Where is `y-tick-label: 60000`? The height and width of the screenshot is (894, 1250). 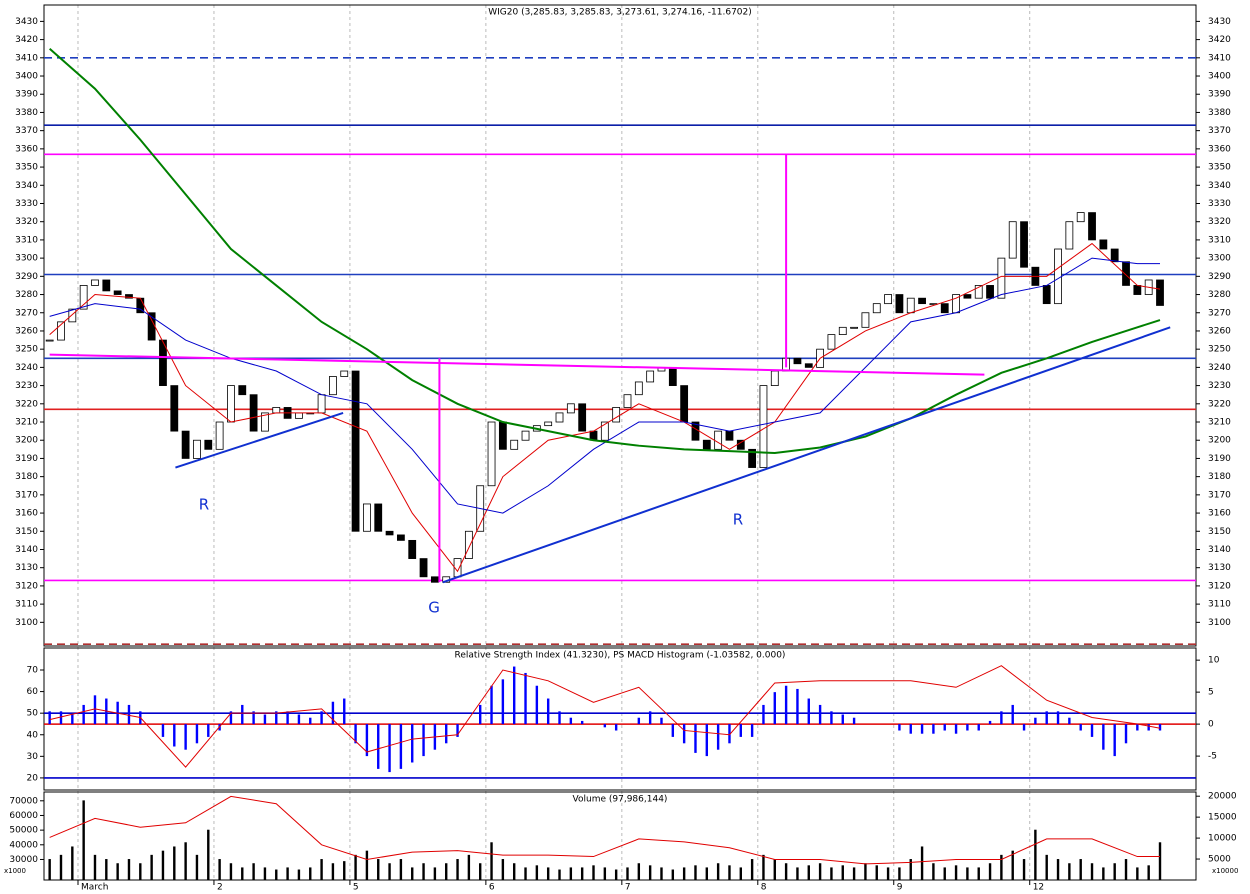 y-tick-label: 60000 is located at coordinates (23, 816).